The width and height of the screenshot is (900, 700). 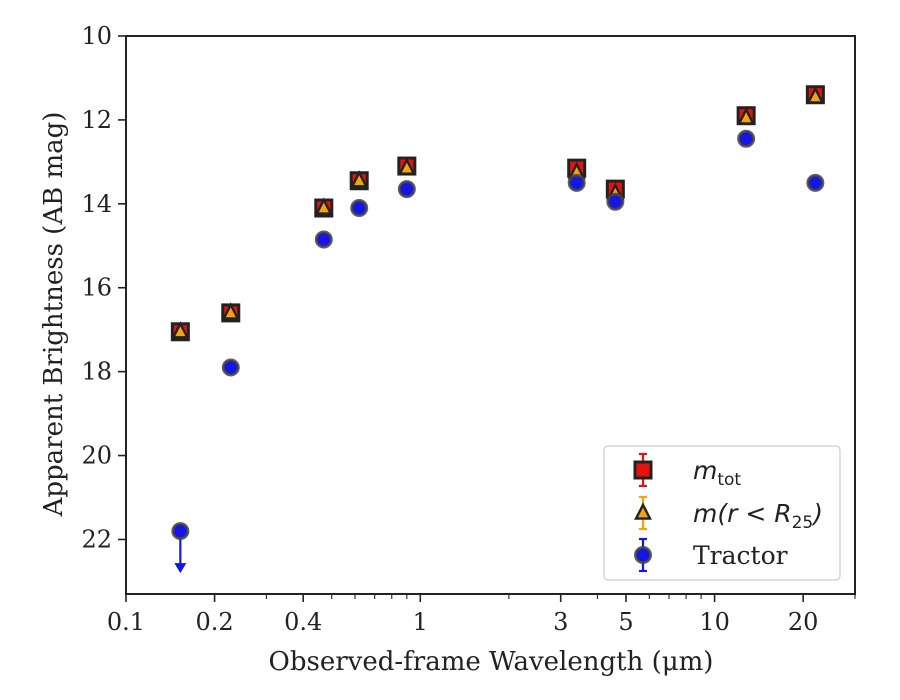 I want to click on y-tick-label: 14, so click(x=96, y=204).